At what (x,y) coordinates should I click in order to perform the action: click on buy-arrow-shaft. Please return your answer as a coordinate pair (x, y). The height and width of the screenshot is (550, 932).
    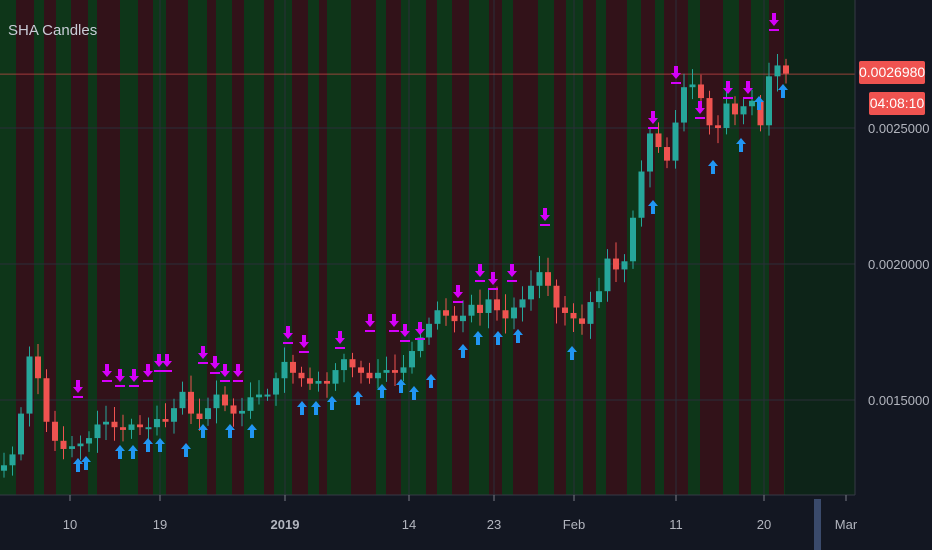
    Looking at the image, I should click on (358, 401).